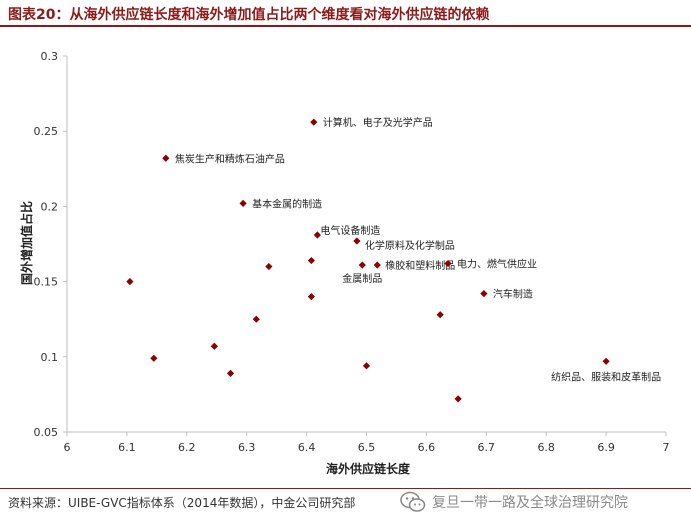 Image resolution: width=691 pixels, height=522 pixels. I want to click on watermark-text: 复旦一带一路及全球治理研究院, so click(530, 503).